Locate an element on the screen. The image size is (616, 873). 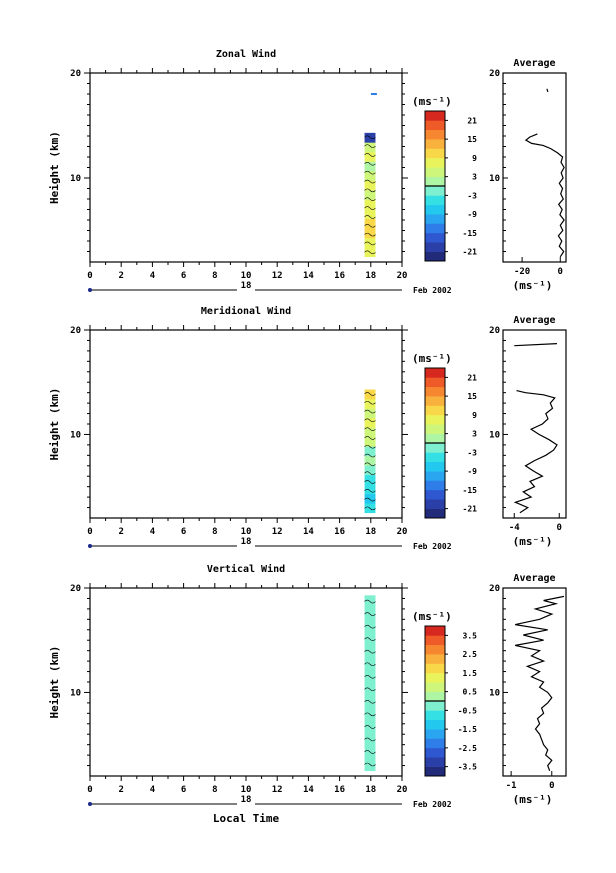
profile-line-segment is located at coordinates (536, 345).